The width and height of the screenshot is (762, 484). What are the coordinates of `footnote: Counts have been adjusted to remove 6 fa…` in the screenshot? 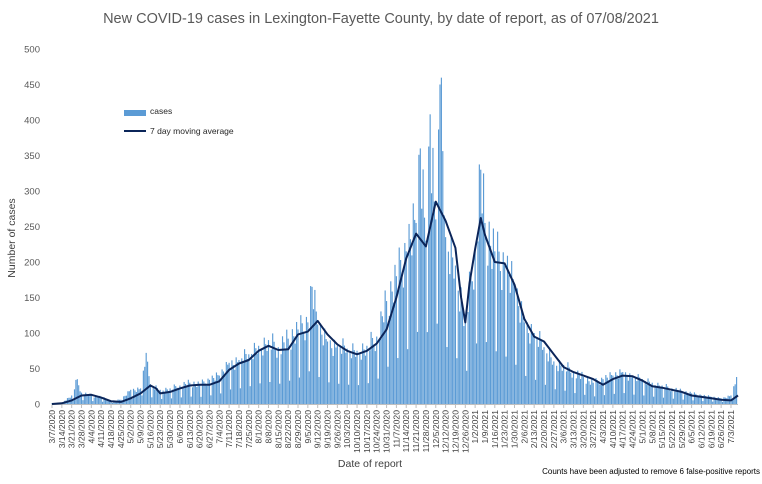 It's located at (651, 471).